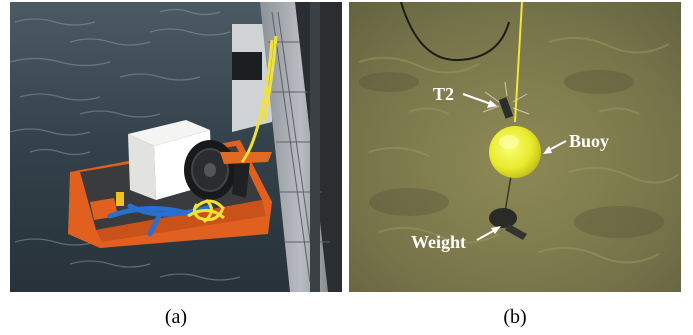 This screenshot has width=693, height=335. Describe the element at coordinates (492, 104) in the screenshot. I see `t2-arrow-head` at that location.